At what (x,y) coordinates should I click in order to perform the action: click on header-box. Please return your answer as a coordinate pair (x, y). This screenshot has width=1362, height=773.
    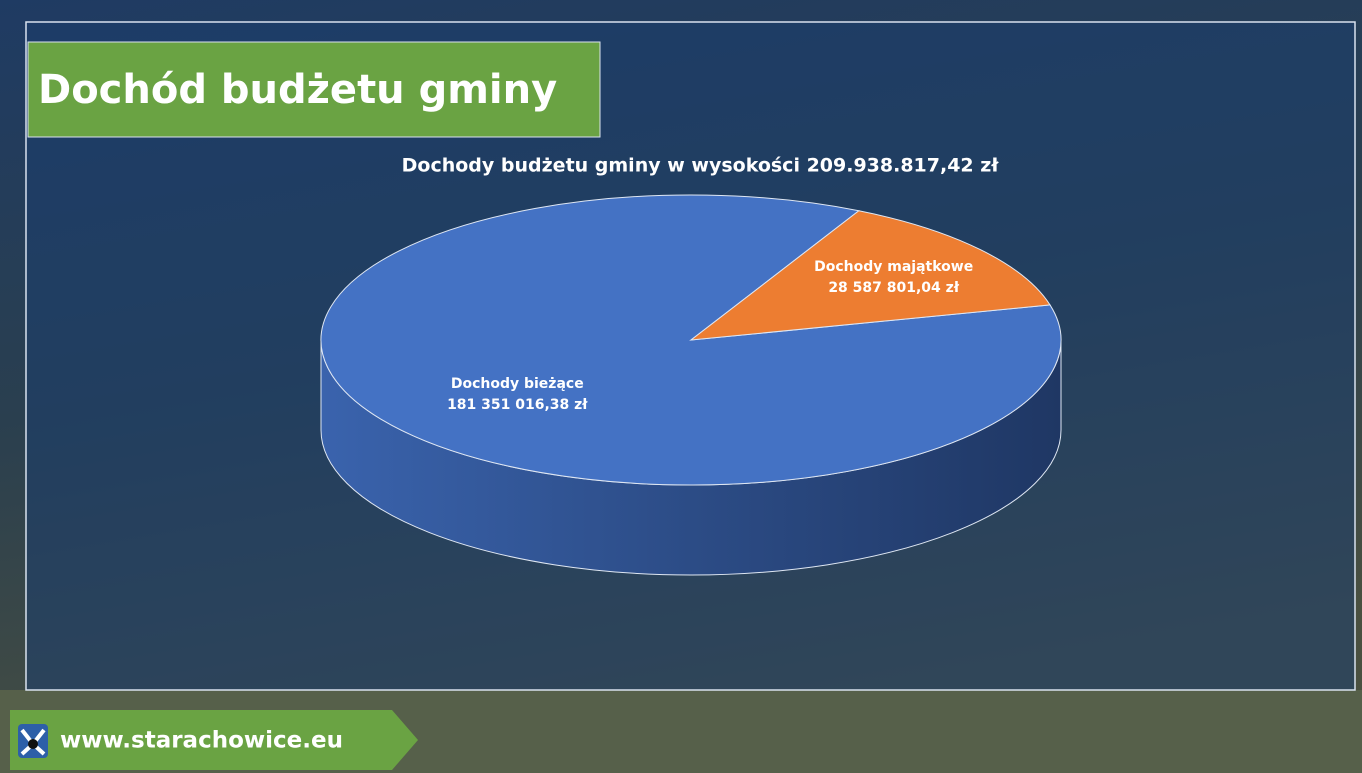
    Looking at the image, I should click on (314, 89).